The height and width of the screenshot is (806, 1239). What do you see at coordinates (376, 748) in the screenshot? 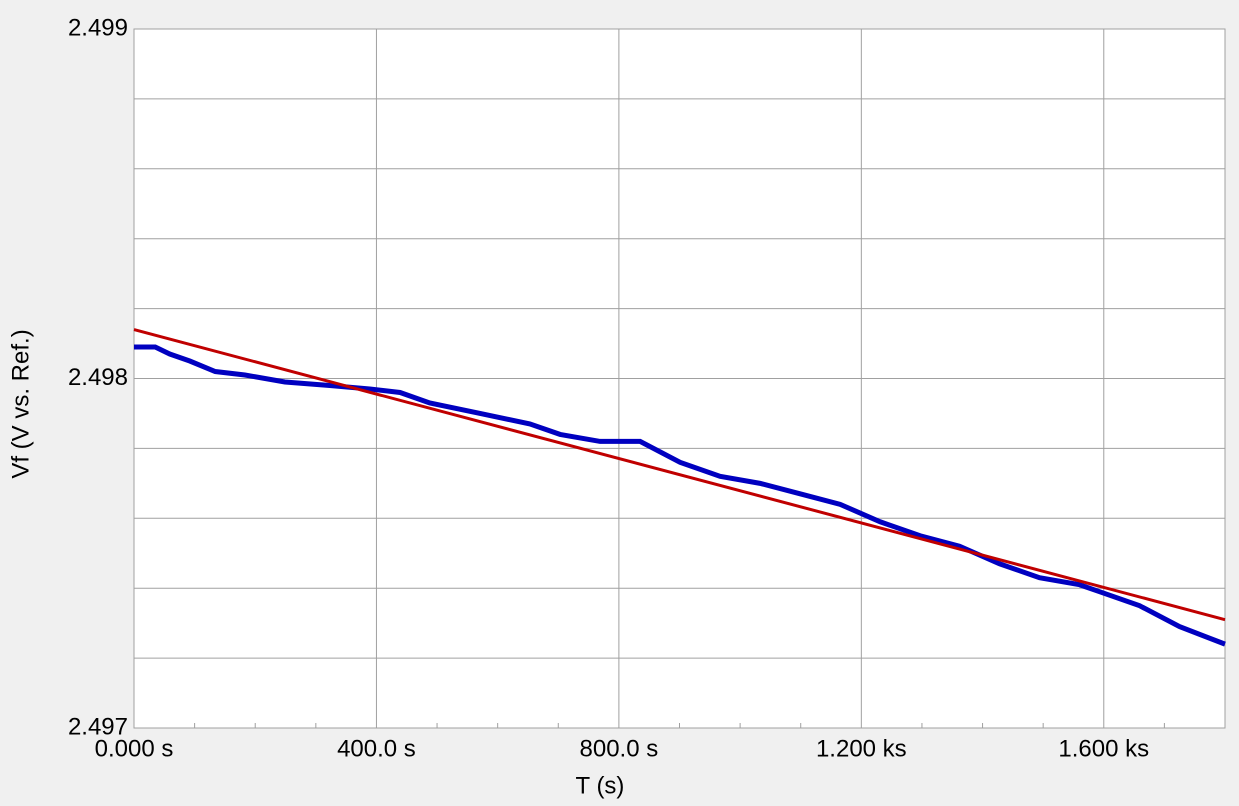
I see `x-tick-label: 400.0 s` at bounding box center [376, 748].